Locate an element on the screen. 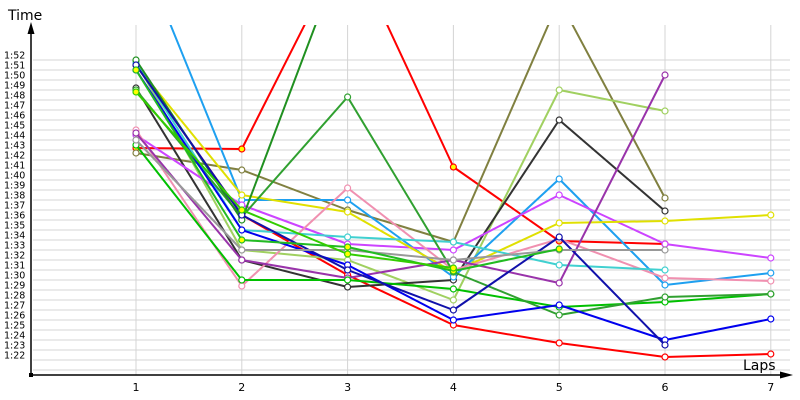  y-tick-label: 1:40 is located at coordinates (14, 176).